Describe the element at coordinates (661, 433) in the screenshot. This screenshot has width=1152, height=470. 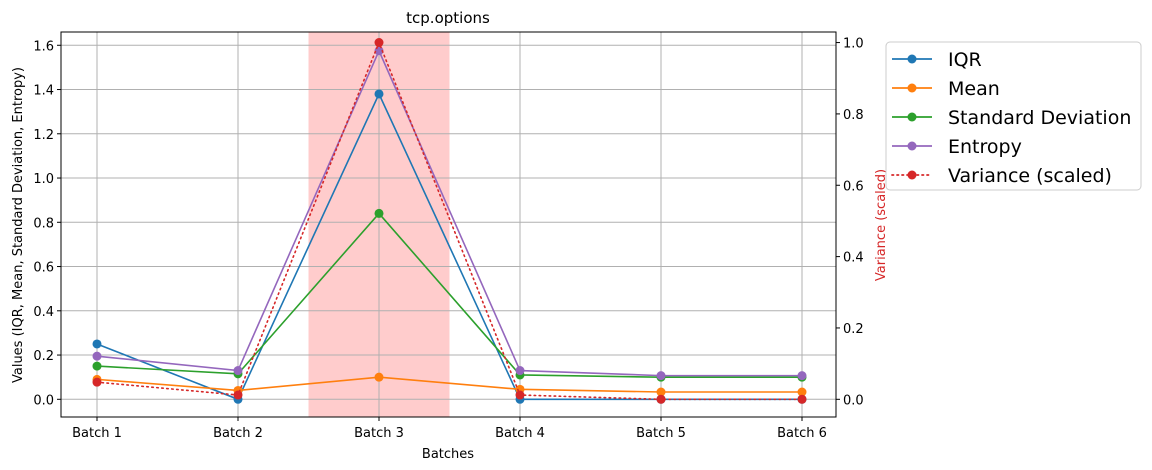
I see `x-tick-label: Batch 5` at that location.